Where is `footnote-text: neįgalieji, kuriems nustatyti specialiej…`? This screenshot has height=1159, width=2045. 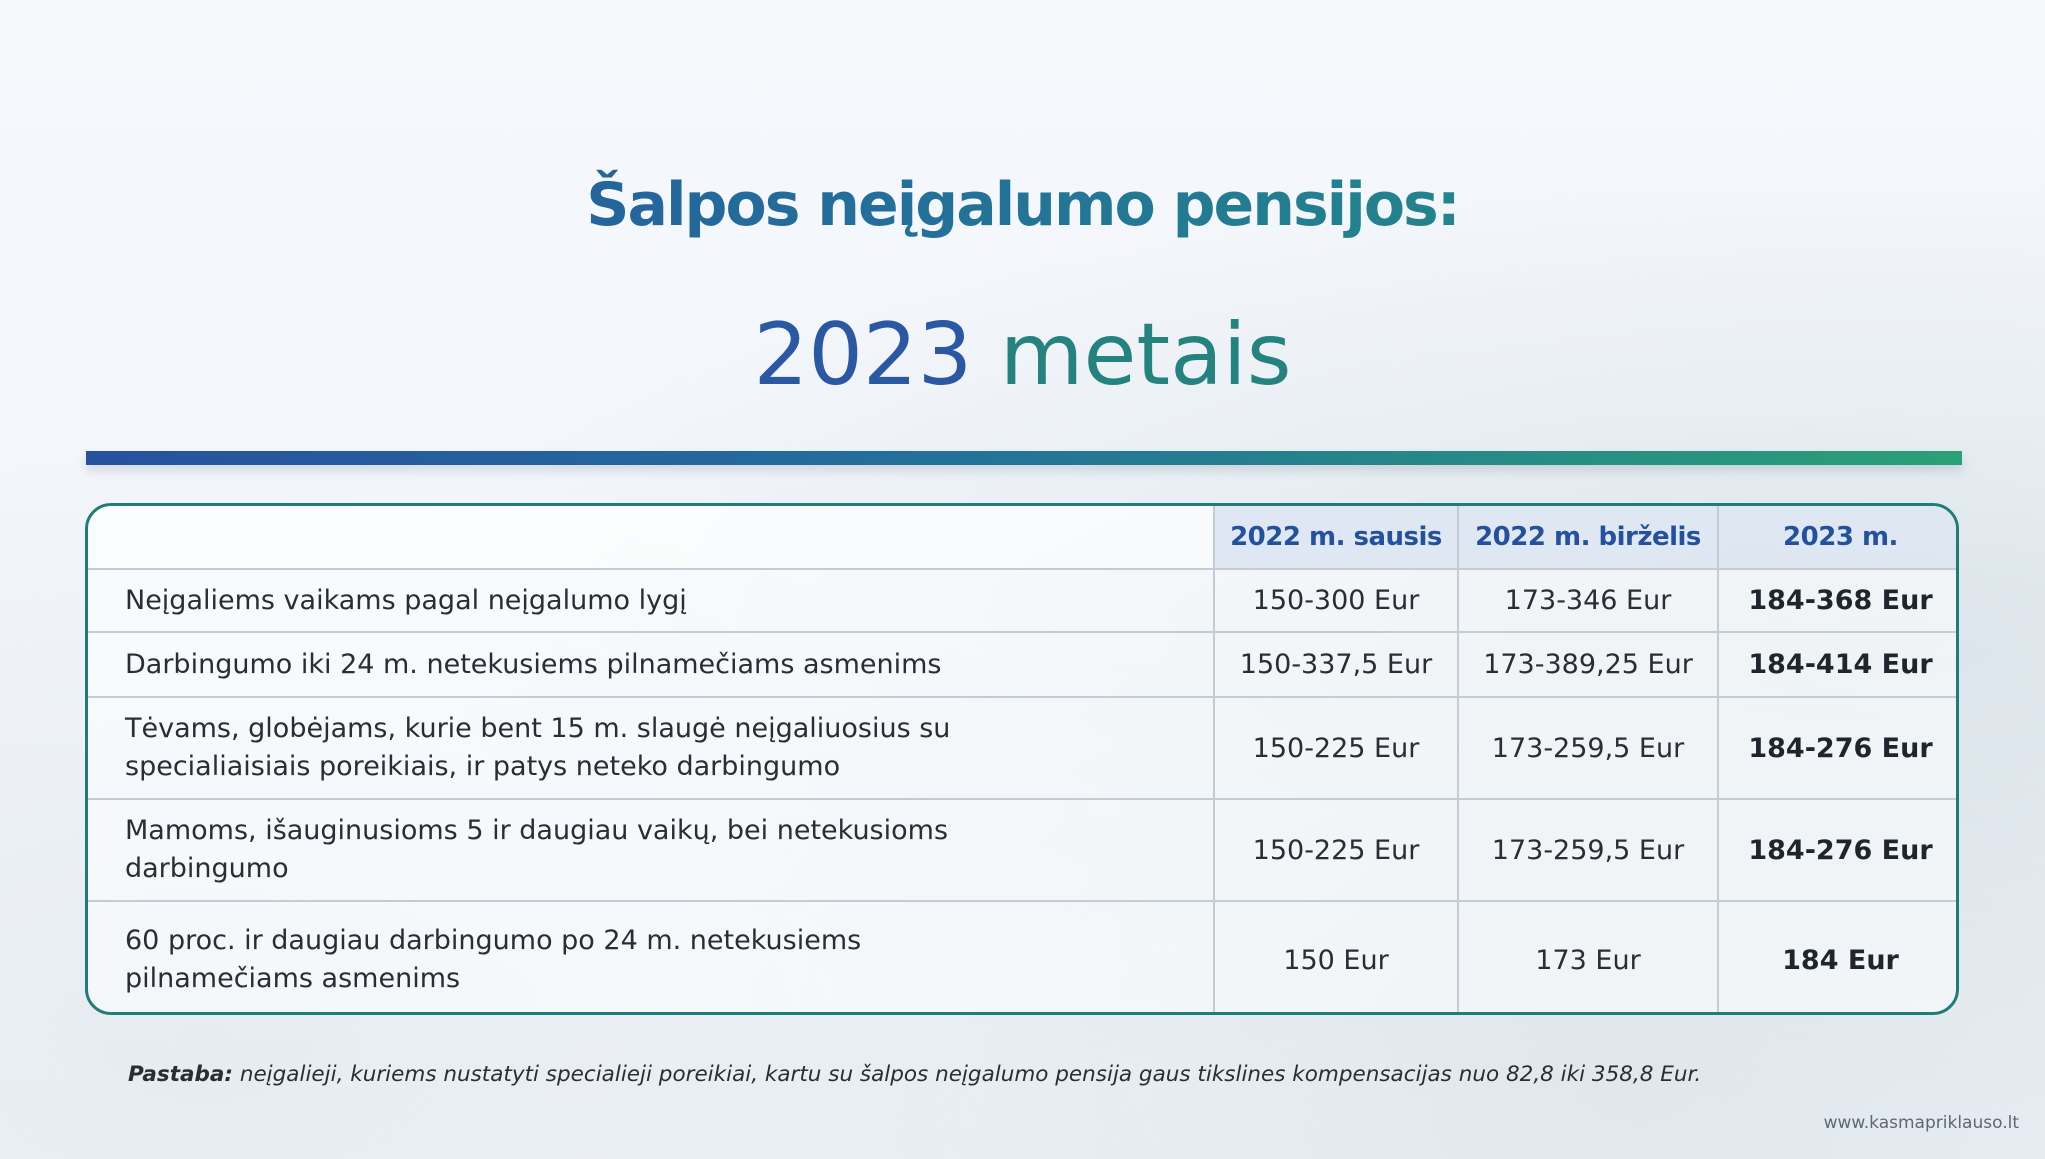 footnote-text: neįgalieji, kuriems nustatyti specialiej… is located at coordinates (967, 1074).